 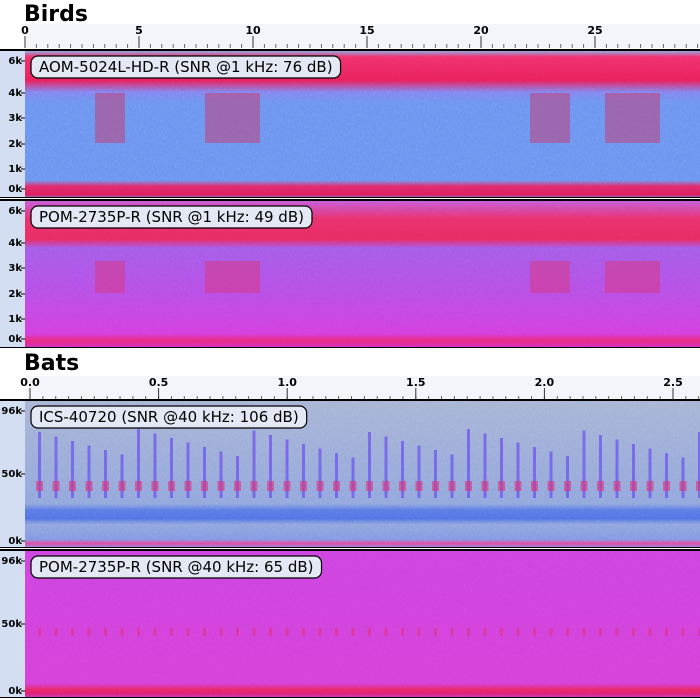 What do you see at coordinates (350, 388) in the screenshot?
I see `time-ruler` at bounding box center [350, 388].